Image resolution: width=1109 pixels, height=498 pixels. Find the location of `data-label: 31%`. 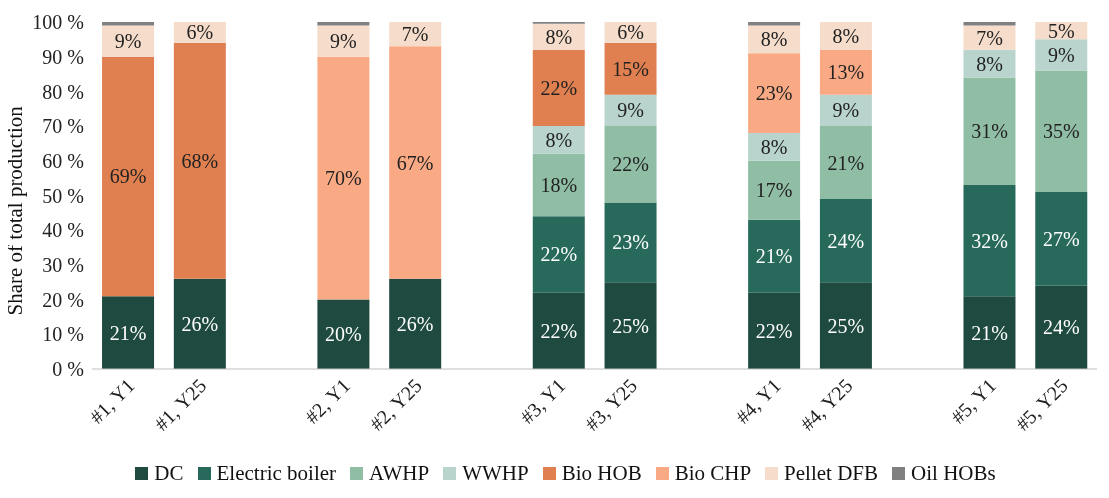

data-label: 31% is located at coordinates (989, 131).